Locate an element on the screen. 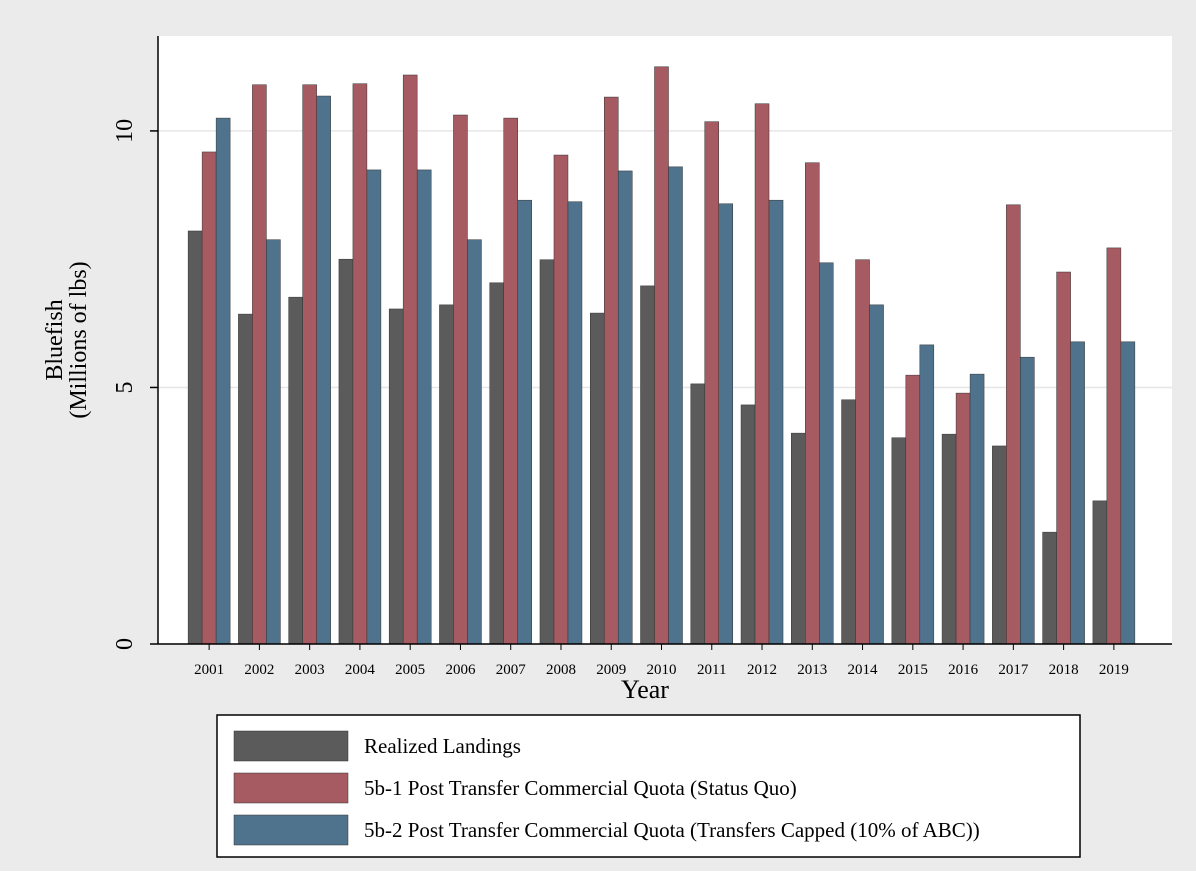  x-tick-label: 2007 is located at coordinates (511, 670).